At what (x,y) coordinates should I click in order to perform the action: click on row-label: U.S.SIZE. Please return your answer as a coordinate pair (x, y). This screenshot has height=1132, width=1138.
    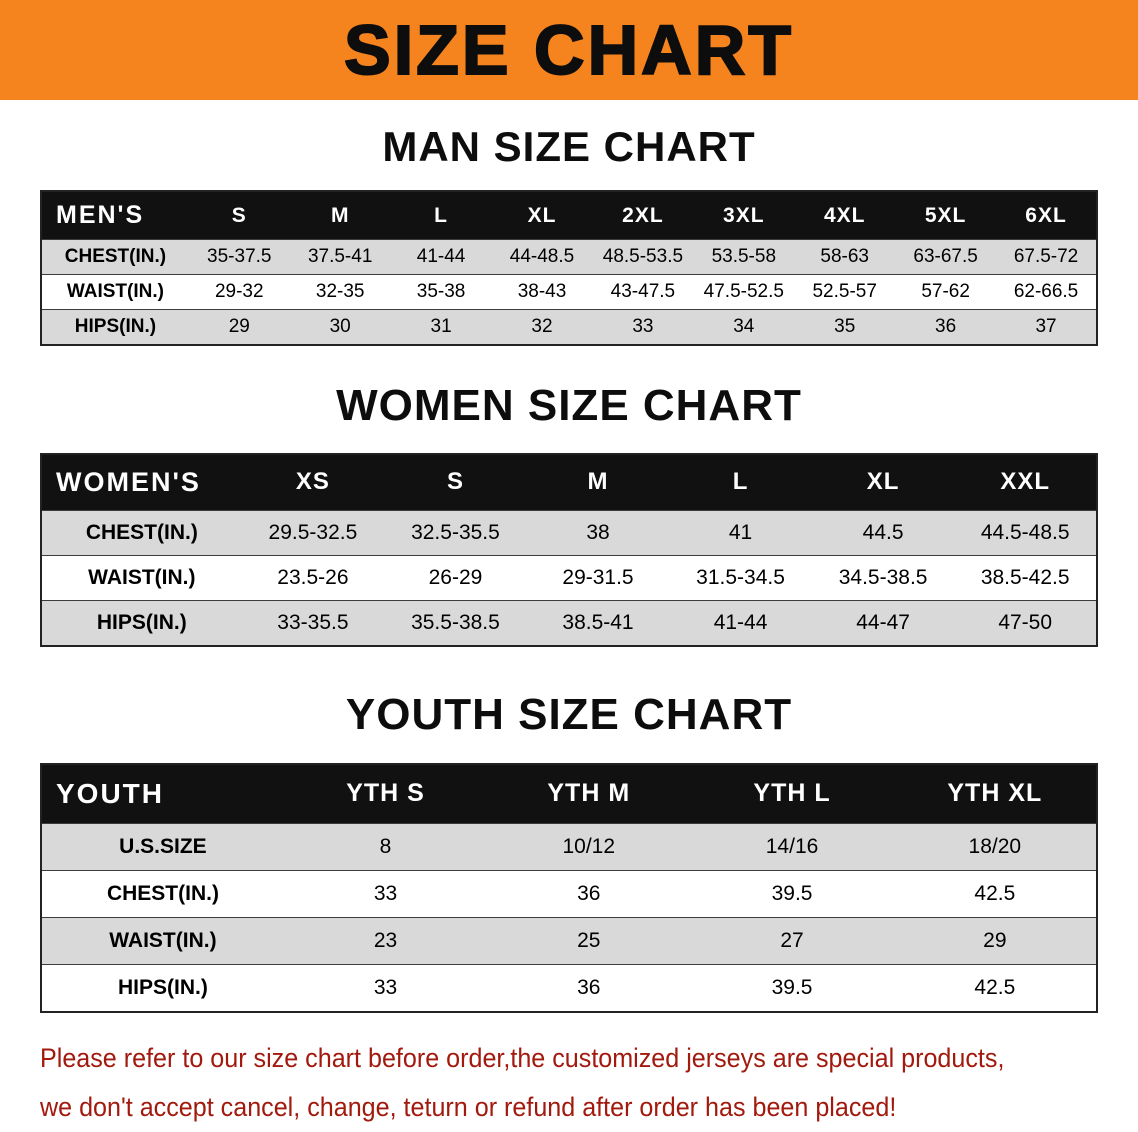
    Looking at the image, I should click on (163, 846).